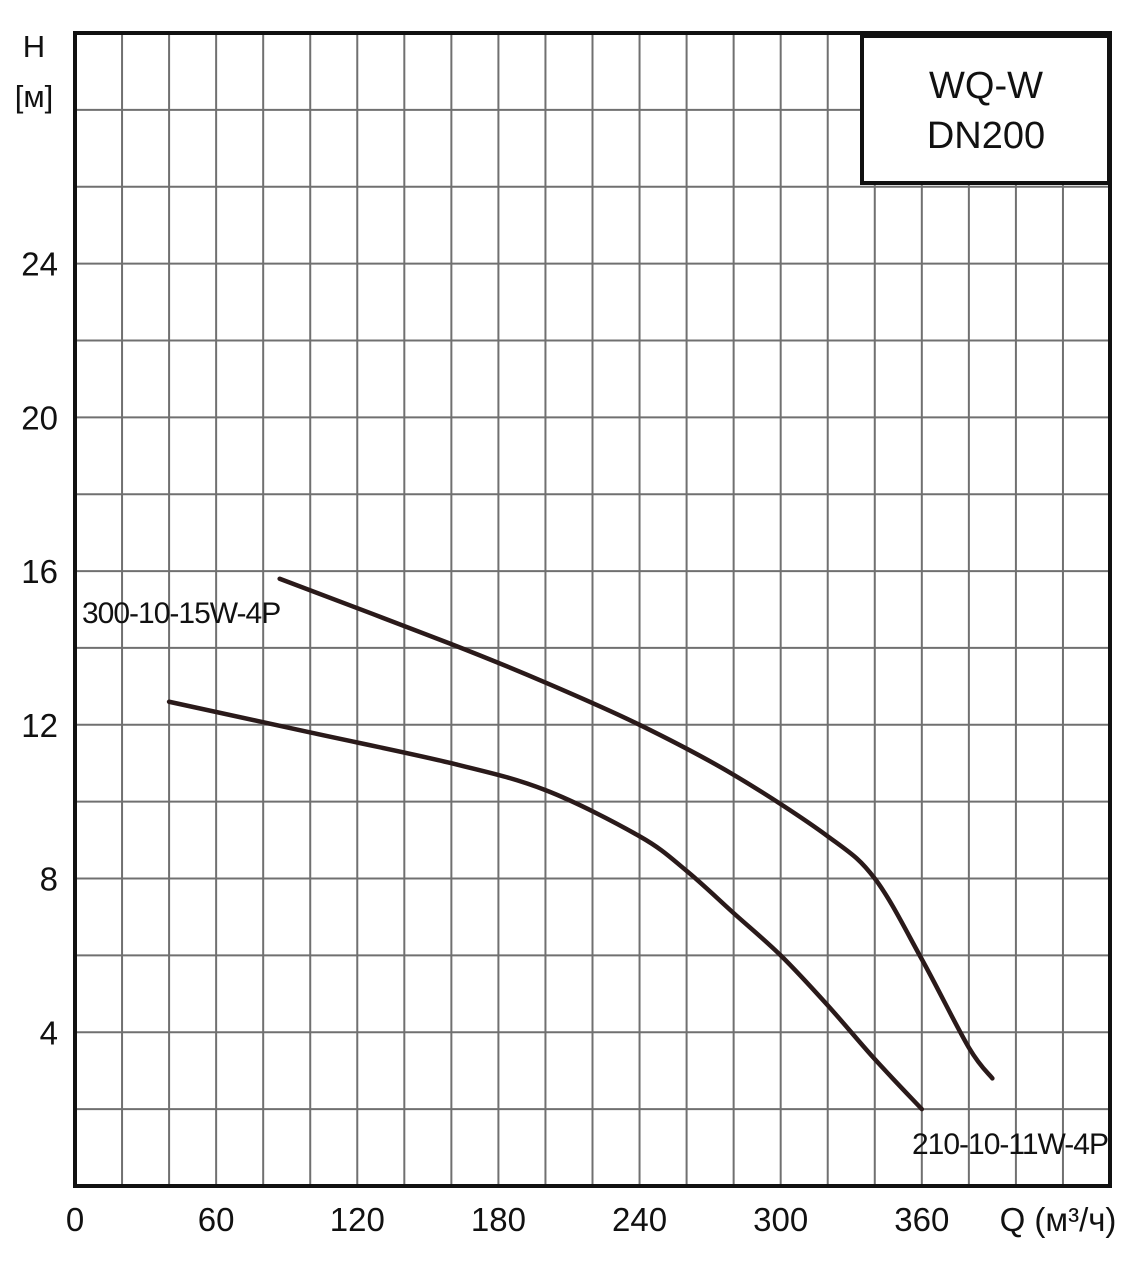 The height and width of the screenshot is (1261, 1142). Describe the element at coordinates (34, 46) in the screenshot. I see `y-axis-title: H` at that location.